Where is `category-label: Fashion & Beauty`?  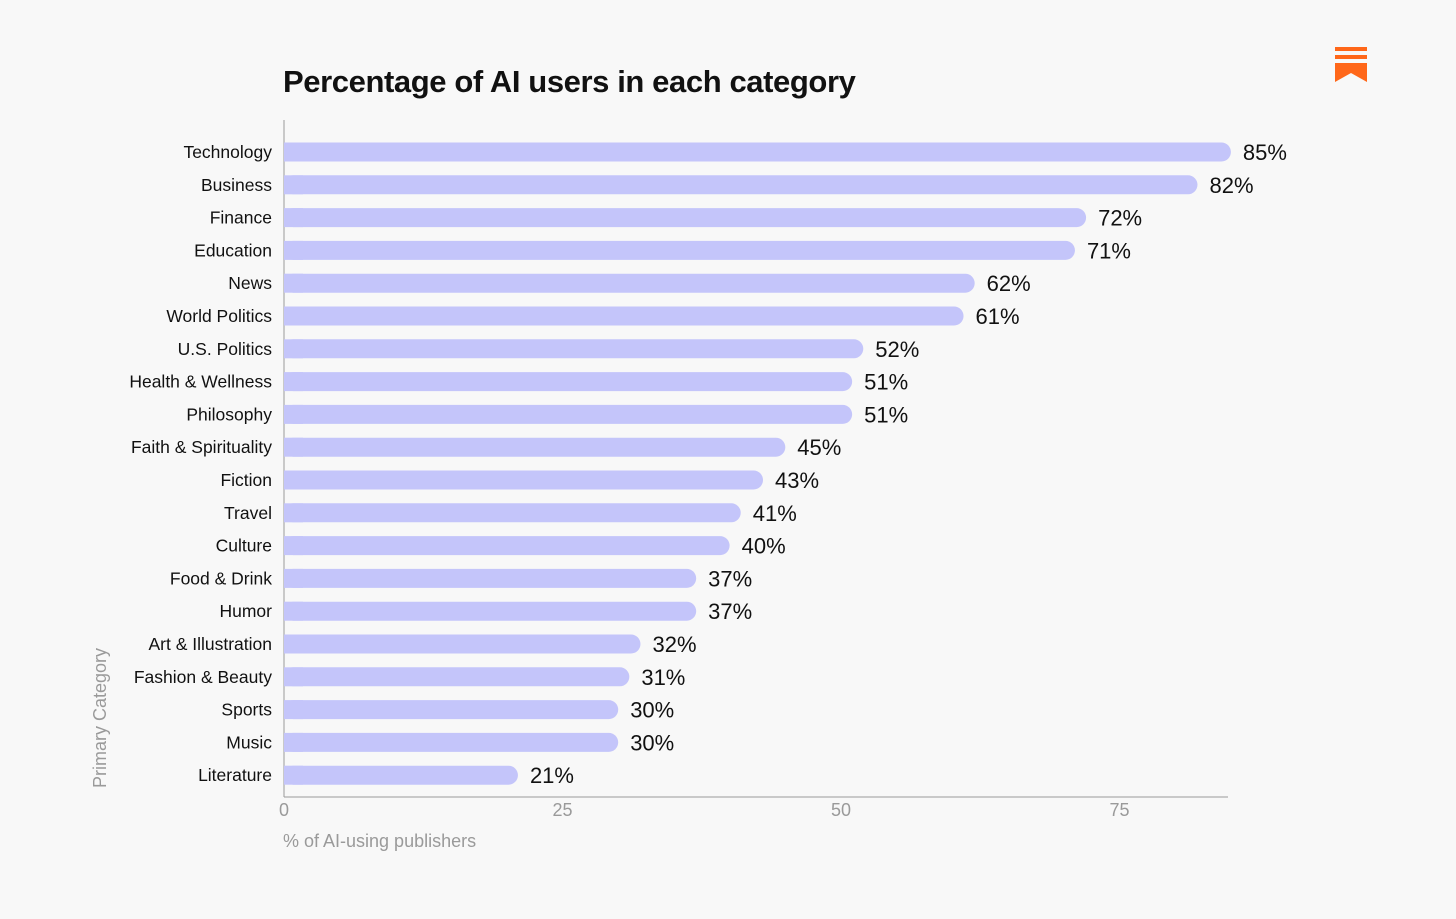
category-label: Fashion & Beauty is located at coordinates (203, 677).